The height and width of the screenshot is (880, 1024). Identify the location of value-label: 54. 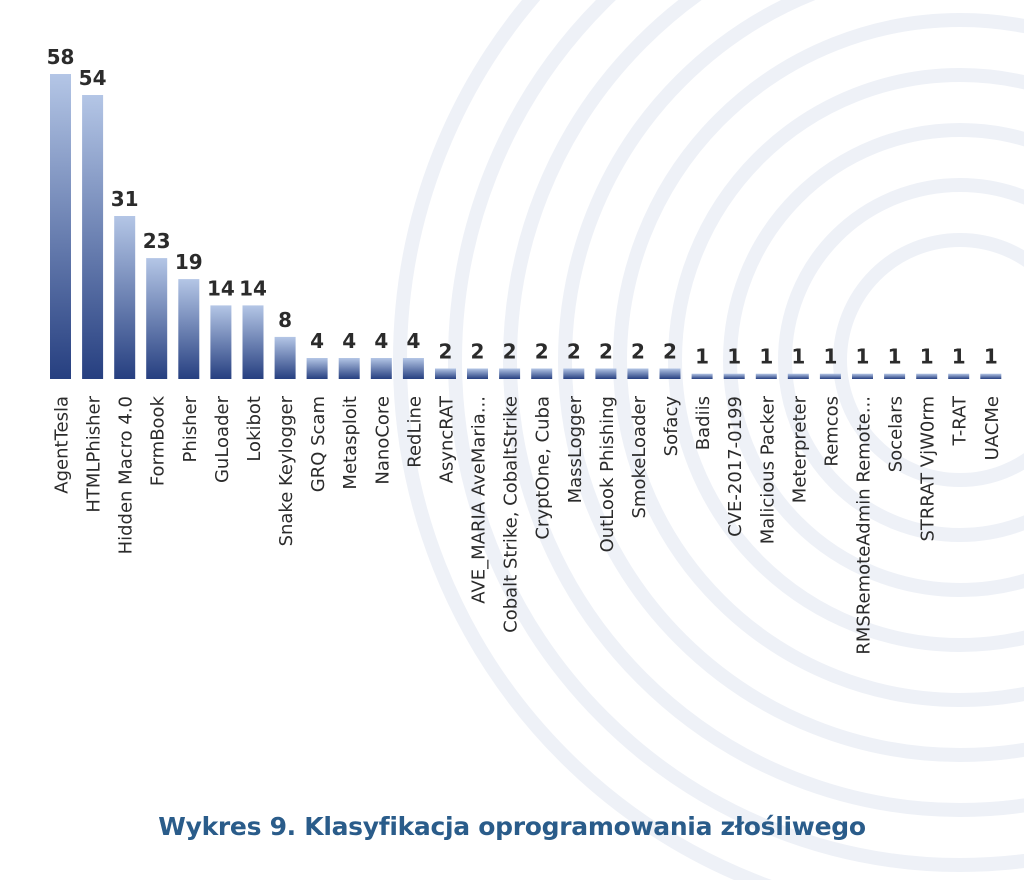
(93, 78).